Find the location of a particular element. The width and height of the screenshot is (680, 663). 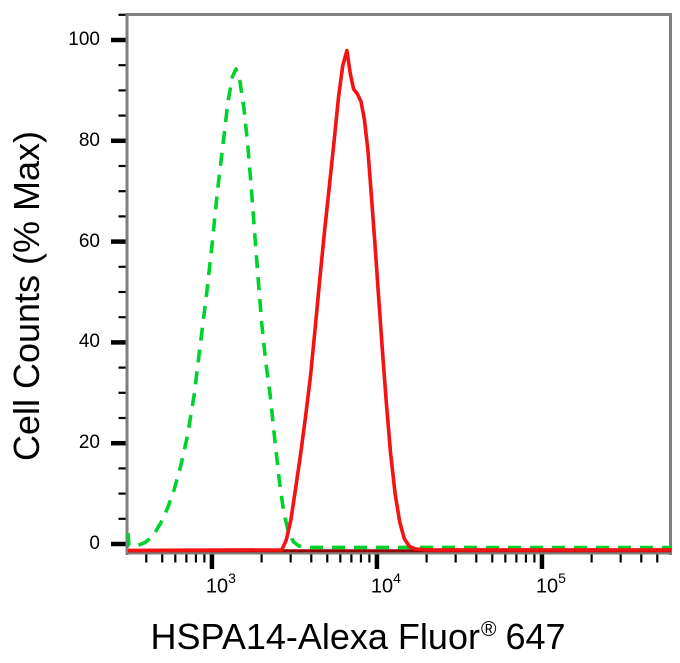

y-tick-label-60: 60 is located at coordinates (89, 241).